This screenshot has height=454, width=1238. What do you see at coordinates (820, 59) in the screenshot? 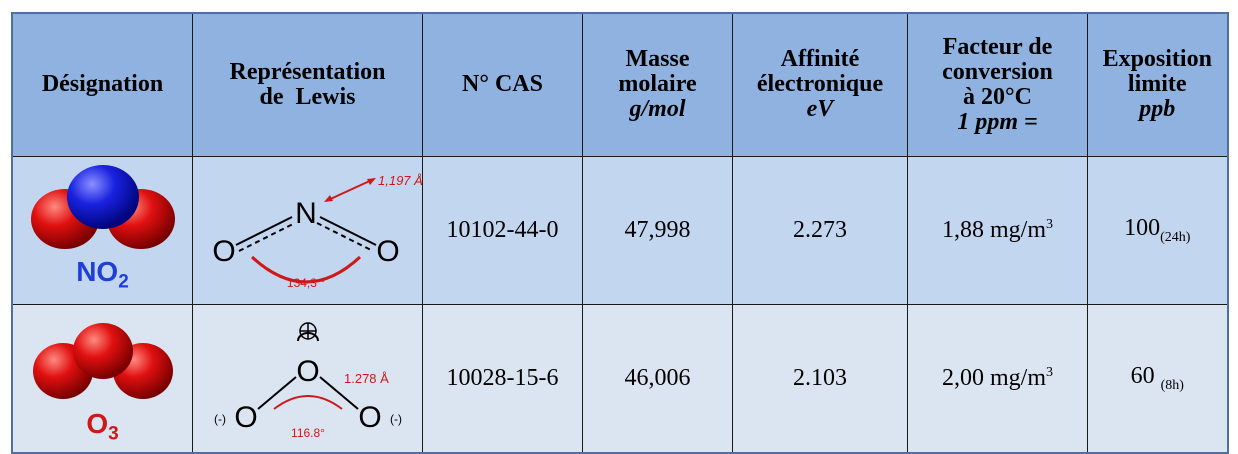
I see `header-text: Affinité` at bounding box center [820, 59].